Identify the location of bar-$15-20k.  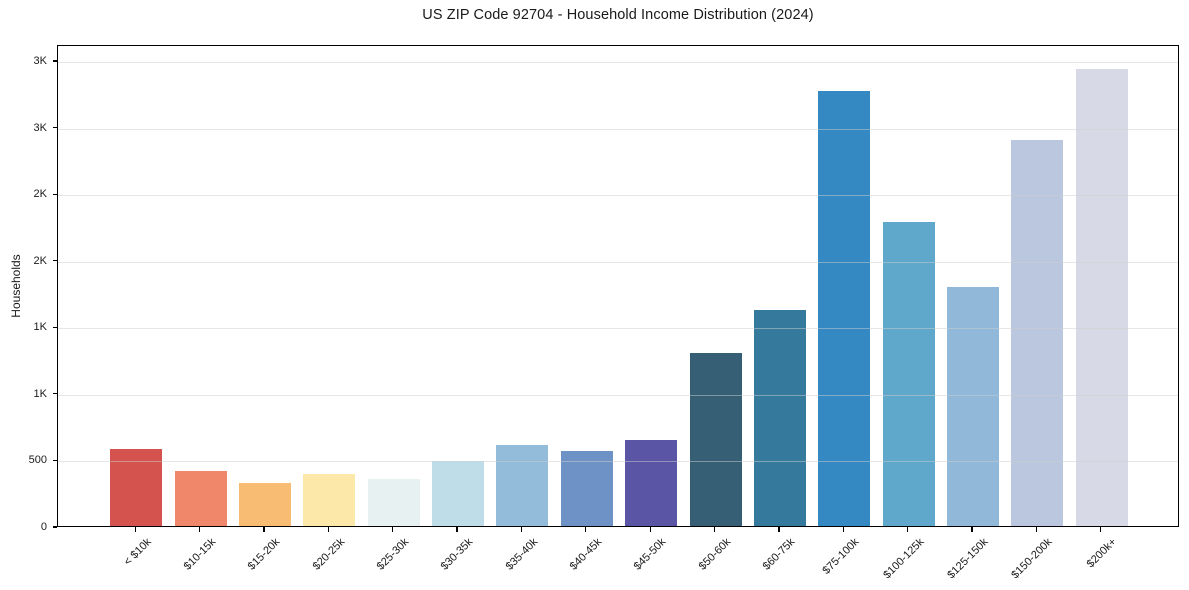
(264, 504).